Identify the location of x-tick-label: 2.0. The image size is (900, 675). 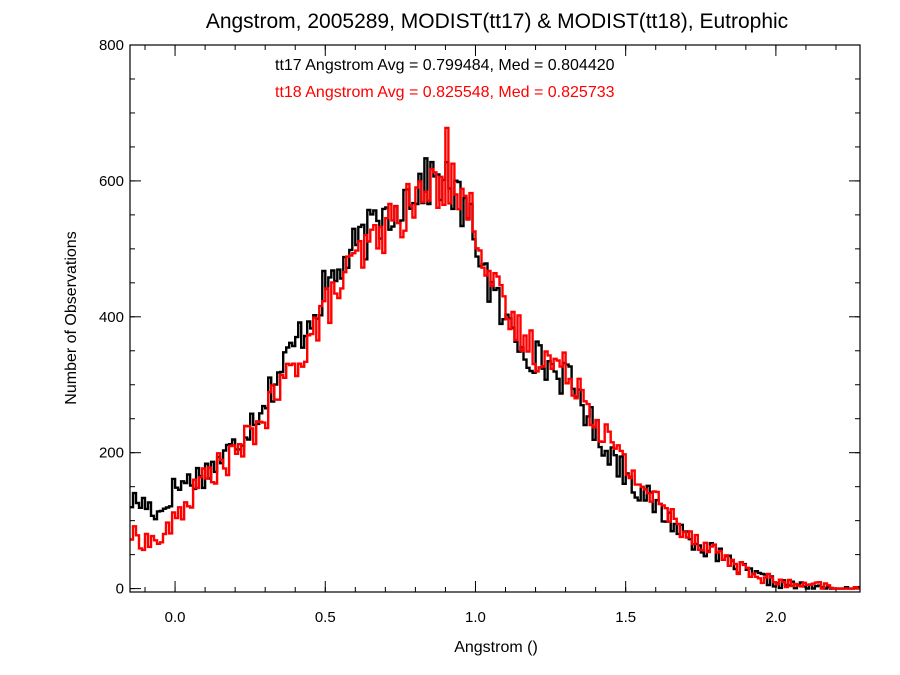
(775, 617).